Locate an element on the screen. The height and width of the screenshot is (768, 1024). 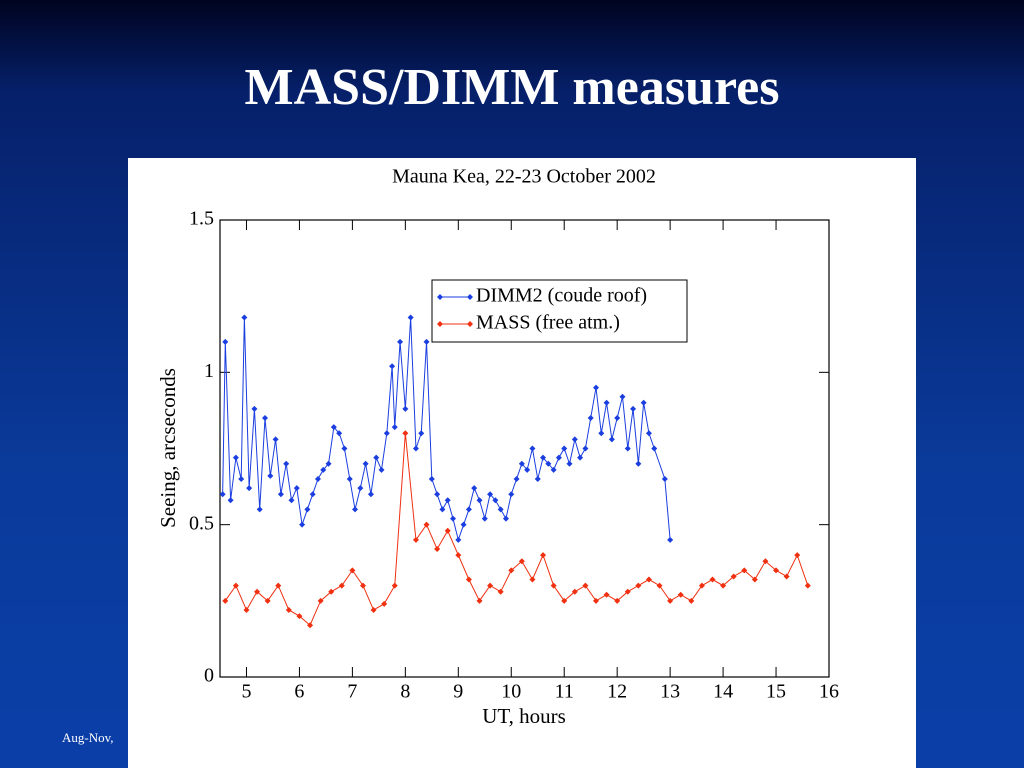
x-tick-label: 8 is located at coordinates (405, 692).